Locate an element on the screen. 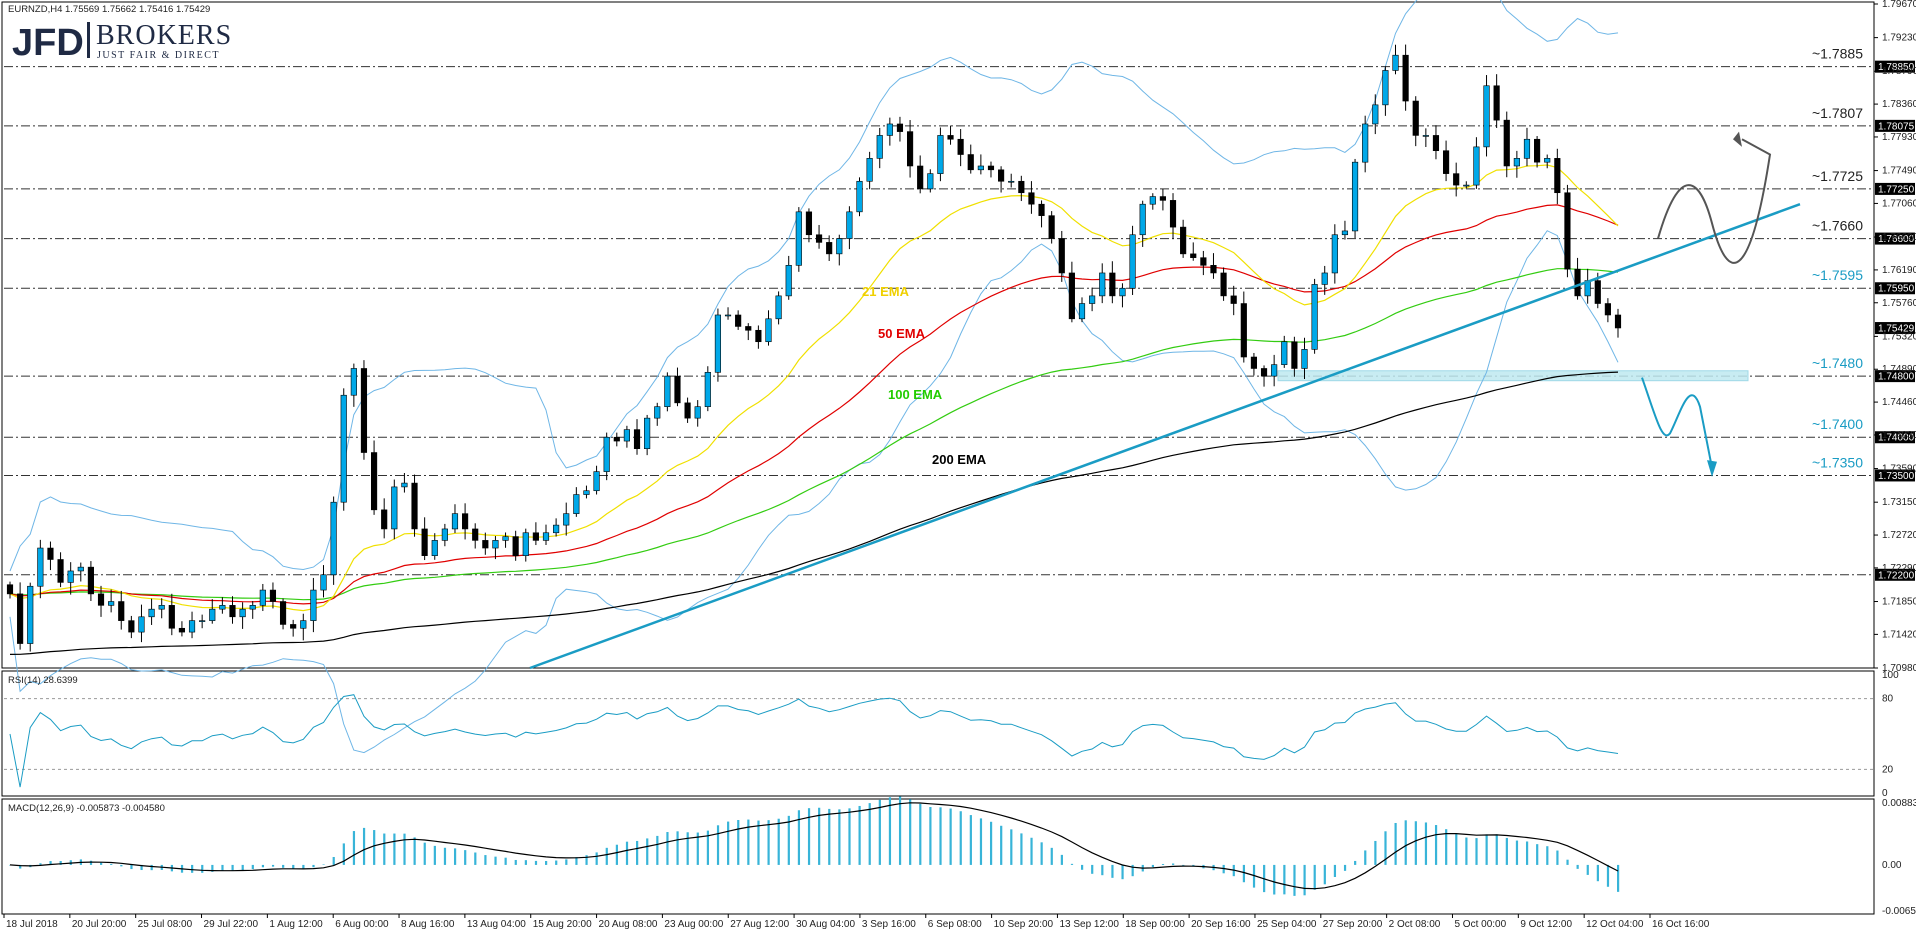 The height and width of the screenshot is (936, 1916). ema-label: 21 EMA is located at coordinates (886, 291).